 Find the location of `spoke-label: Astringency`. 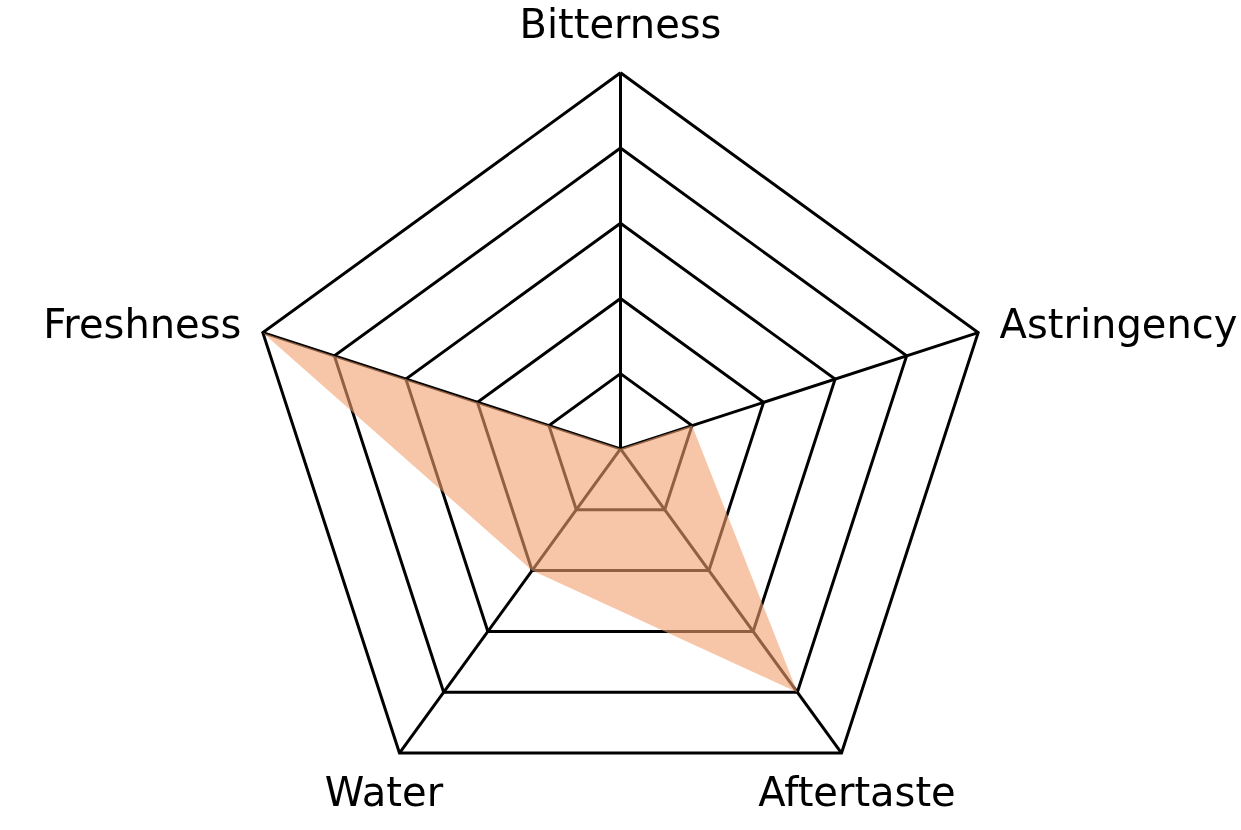

spoke-label: Astringency is located at coordinates (1118, 323).